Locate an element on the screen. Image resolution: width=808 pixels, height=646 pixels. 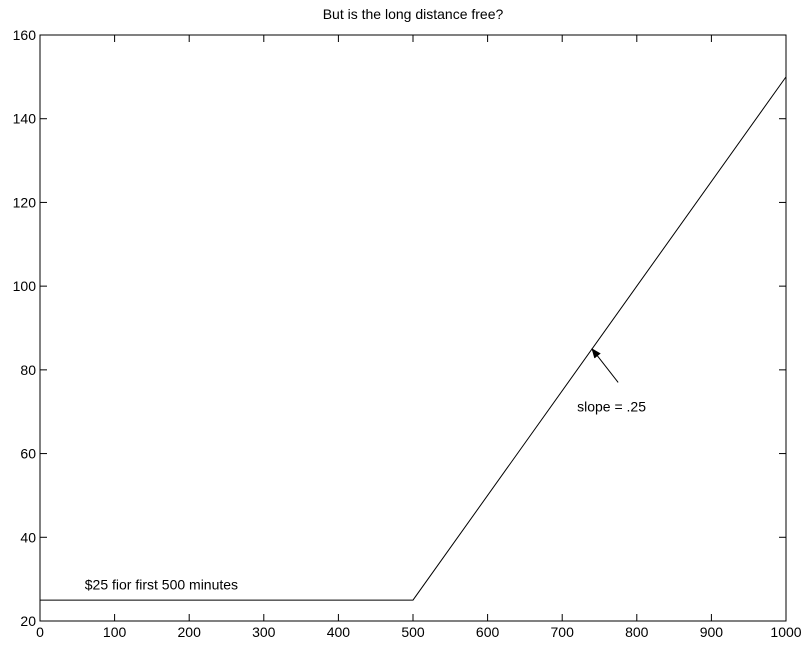
x-tick-label: 800 is located at coordinates (637, 632).